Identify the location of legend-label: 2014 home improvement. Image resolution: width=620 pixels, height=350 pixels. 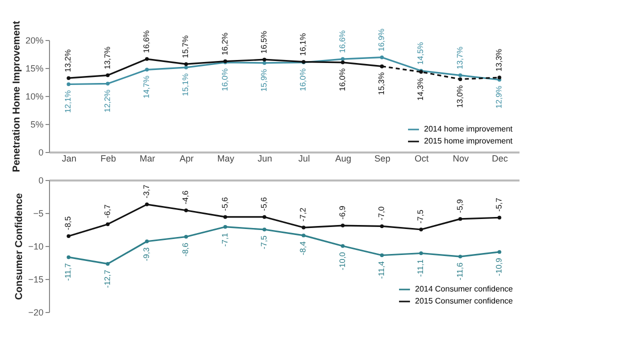
(469, 129).